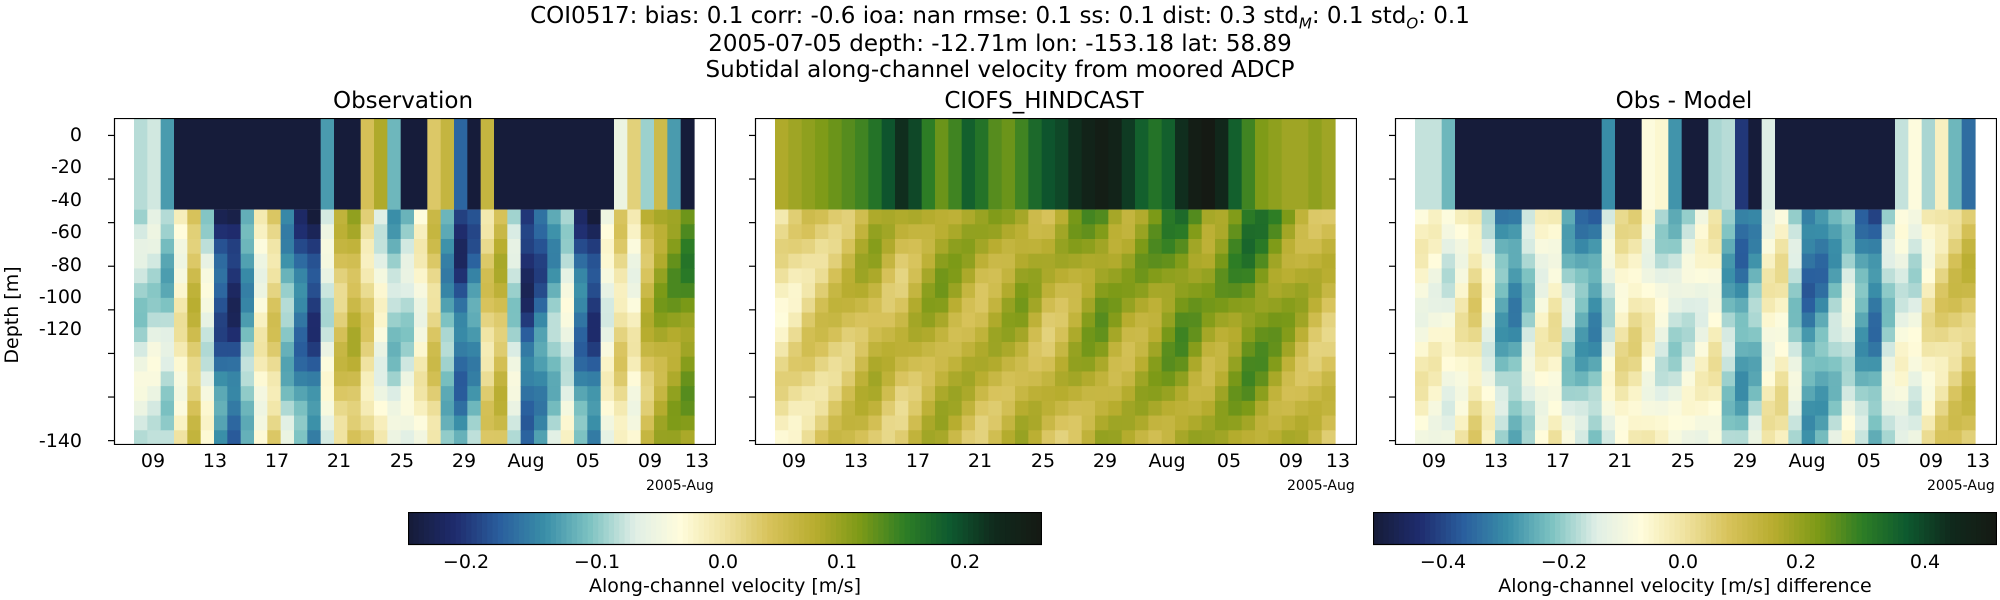  I want to click on colorbar-tick-label: −0.4, so click(1443, 562).